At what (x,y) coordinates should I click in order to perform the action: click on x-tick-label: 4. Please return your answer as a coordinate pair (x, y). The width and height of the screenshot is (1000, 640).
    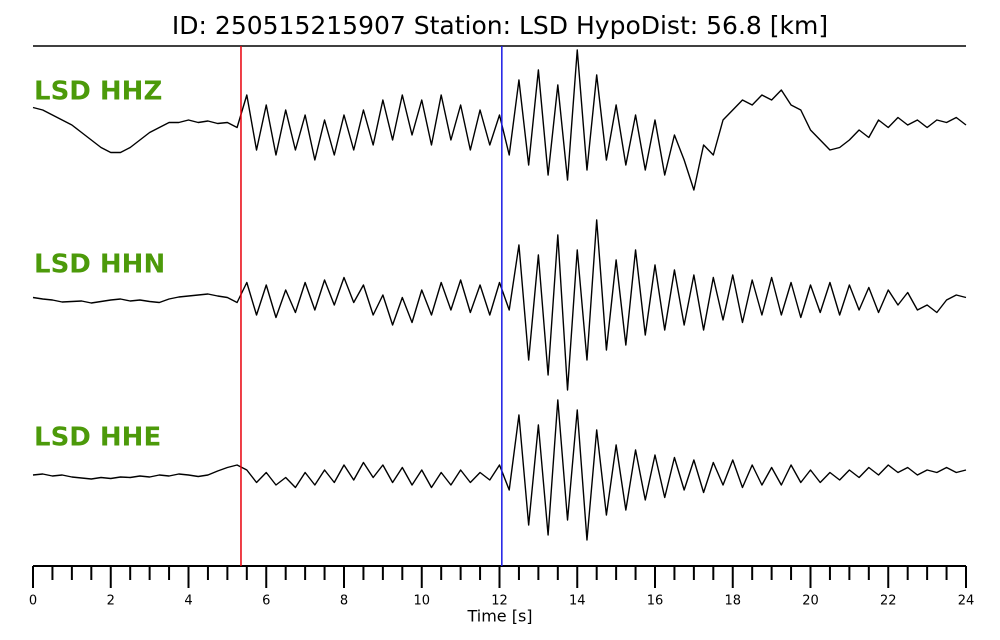
    Looking at the image, I should click on (188, 601).